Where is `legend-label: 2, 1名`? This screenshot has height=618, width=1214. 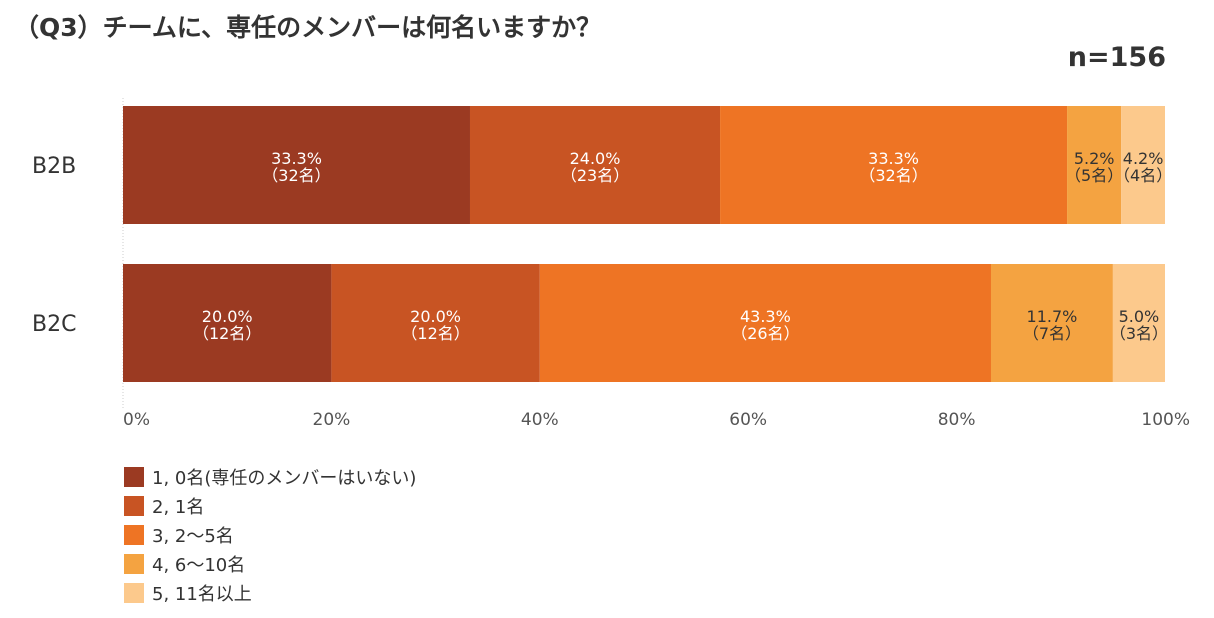
legend-label: 2, 1名 is located at coordinates (178, 506).